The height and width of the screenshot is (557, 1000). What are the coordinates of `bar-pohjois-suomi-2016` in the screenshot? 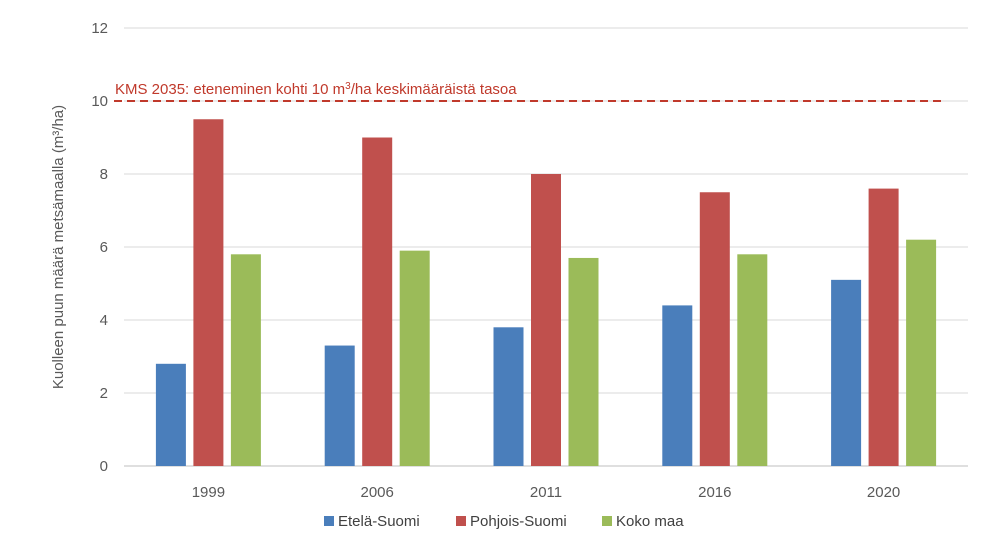 It's located at (714, 329).